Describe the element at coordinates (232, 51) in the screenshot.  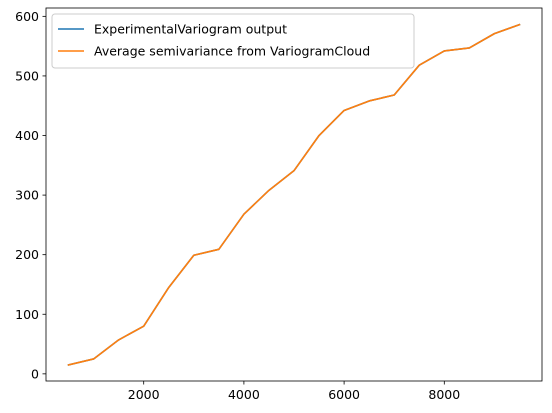
I see `legend-label-2: Average semivariance from VariogramCloud` at that location.